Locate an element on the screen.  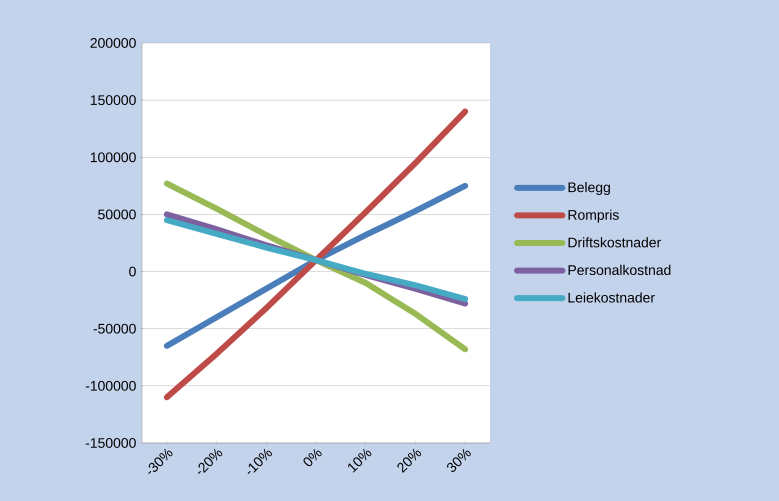
y-tick-label: -100000 is located at coordinates (111, 385).